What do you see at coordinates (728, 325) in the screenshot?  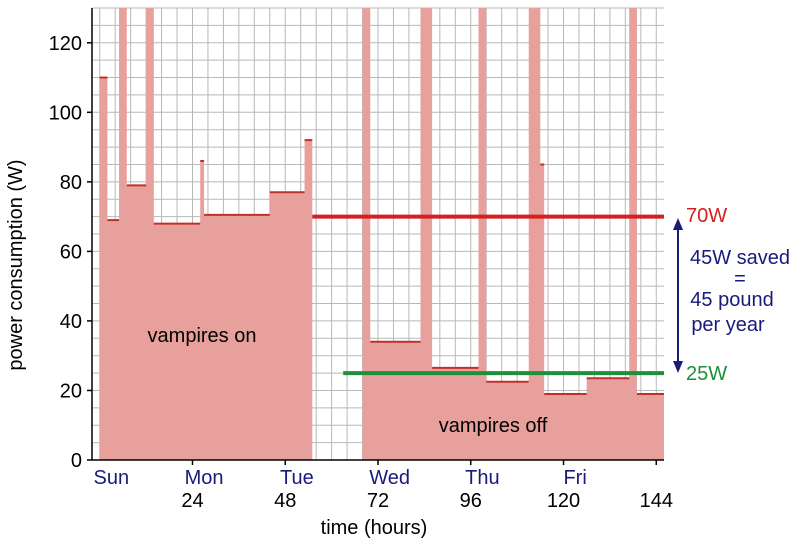 I see `saved-text-line-4: per year` at bounding box center [728, 325].